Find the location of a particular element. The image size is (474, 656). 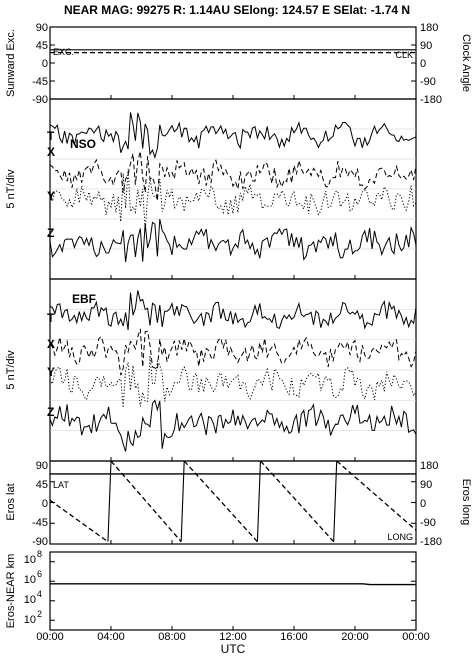

x-axis-label: UTC is located at coordinates (233, 649).